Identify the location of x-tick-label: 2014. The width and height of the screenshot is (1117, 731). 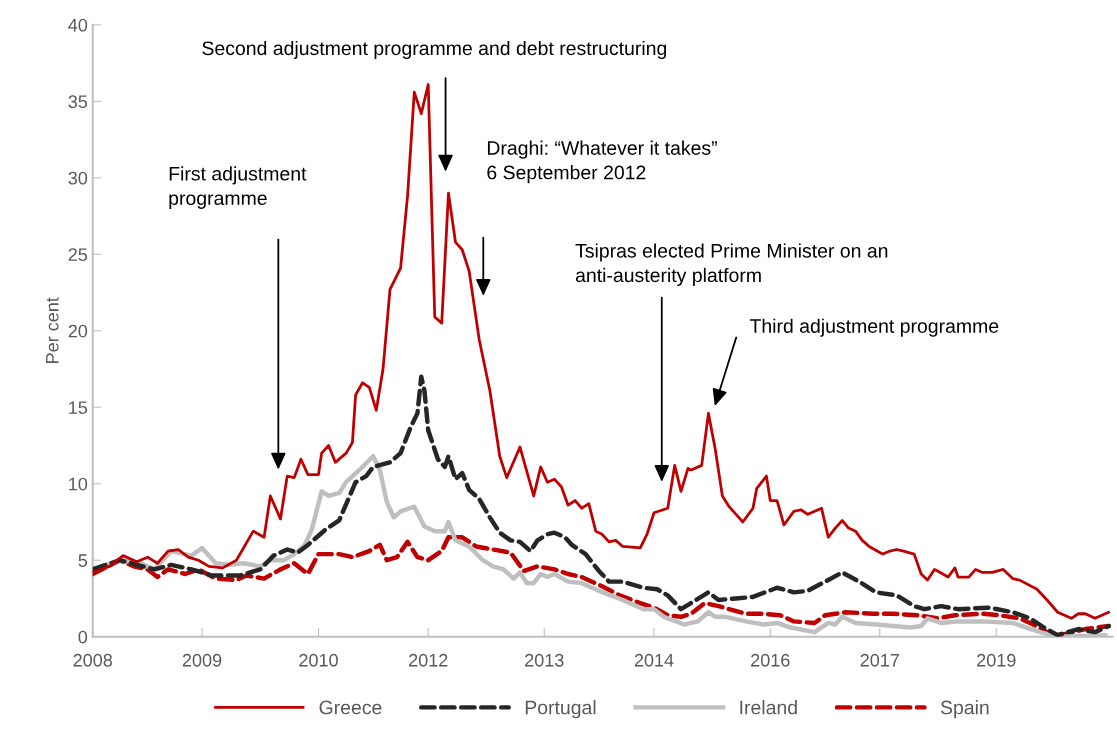
(654, 660).